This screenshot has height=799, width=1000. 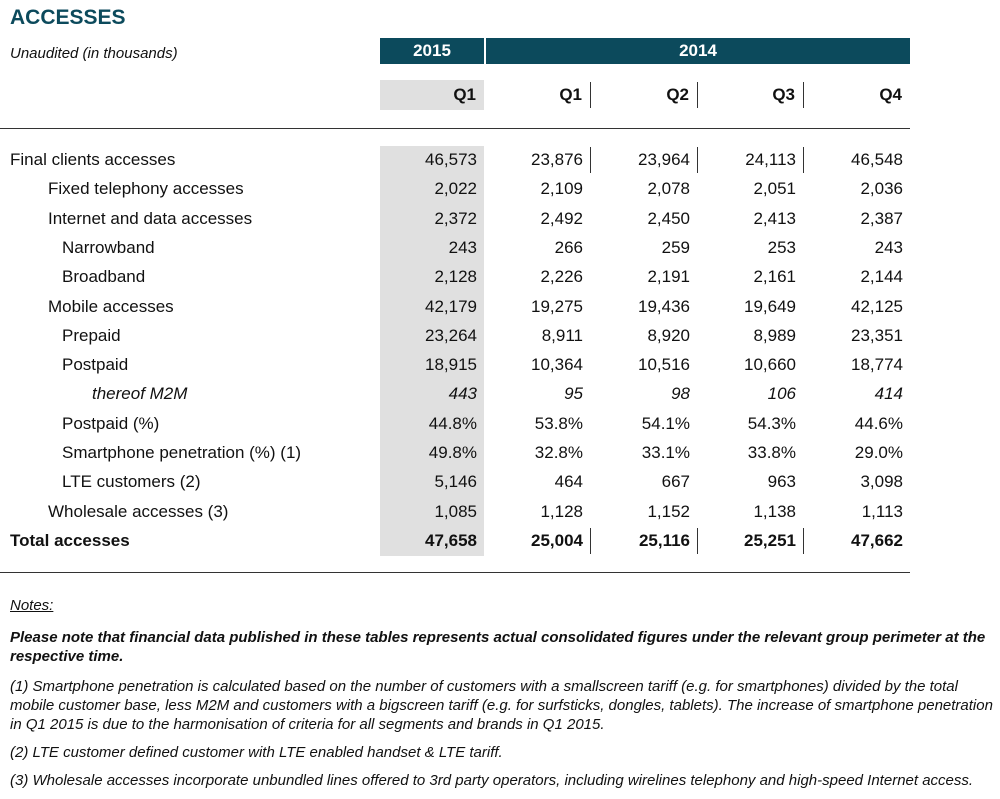 What do you see at coordinates (890, 94) in the screenshot?
I see `quarter-header: Q4` at bounding box center [890, 94].